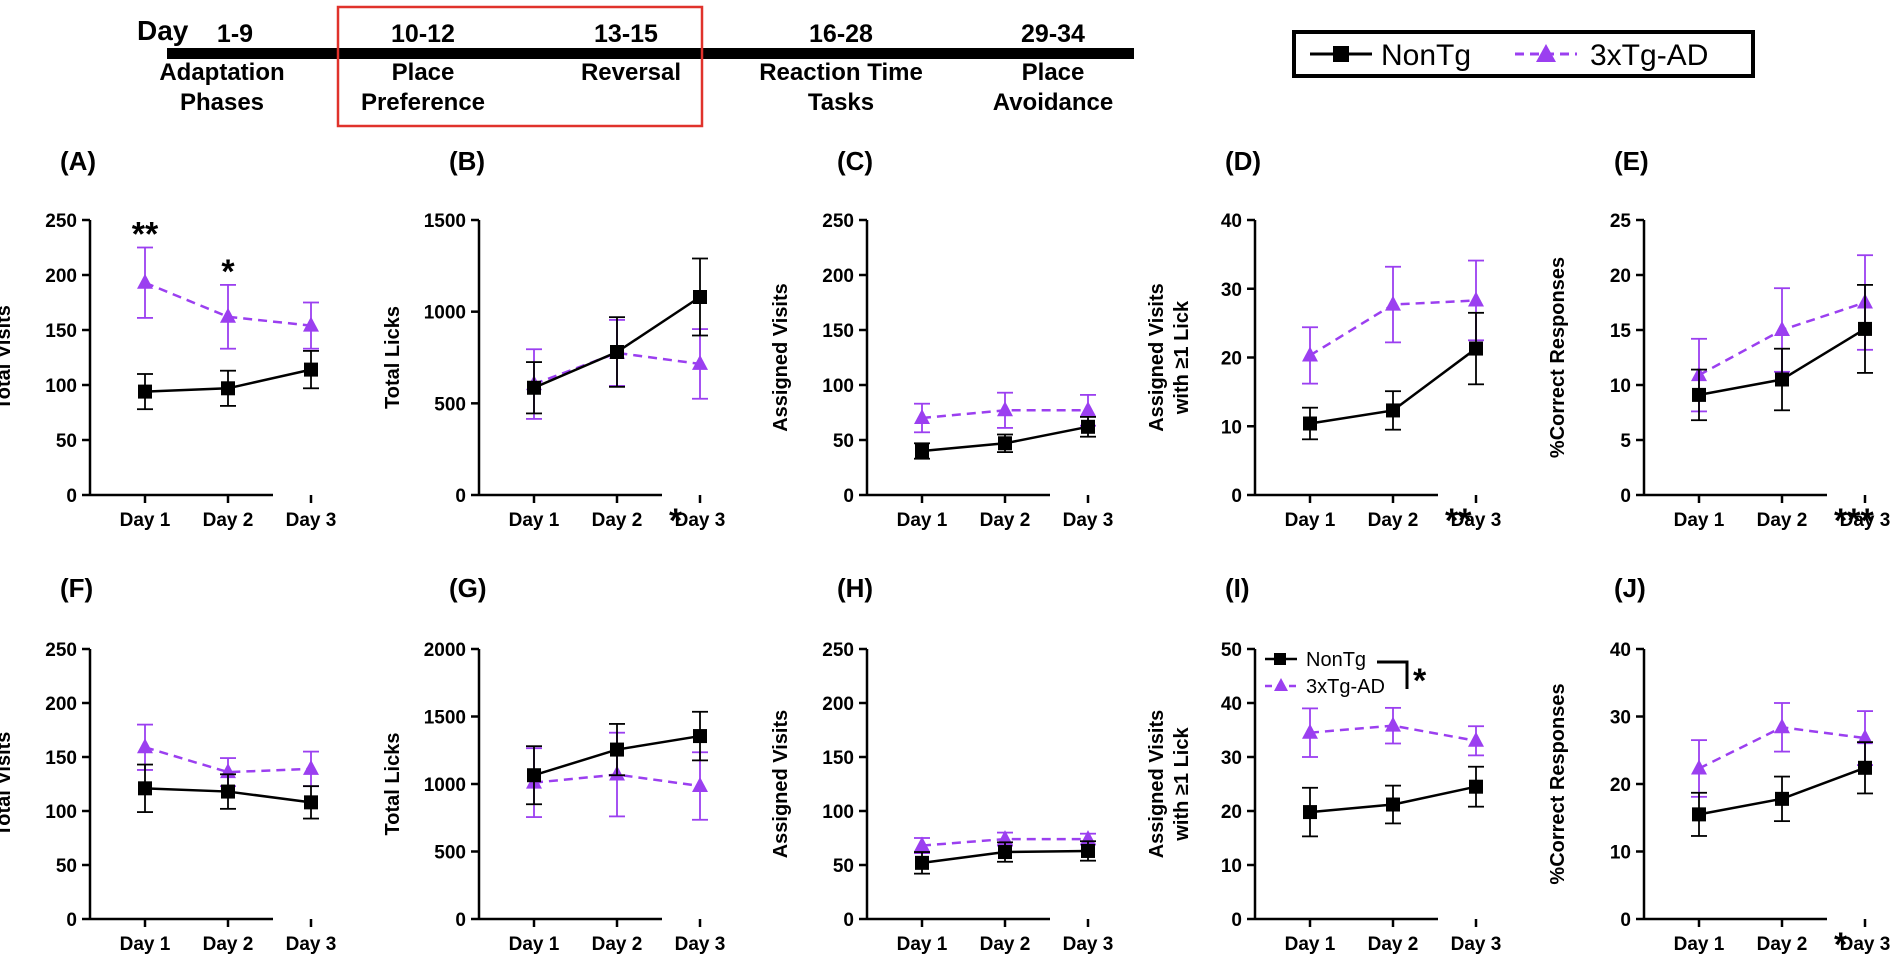  I want to click on y-axis-label: with ≥1 Lick, so click(1182, 357).